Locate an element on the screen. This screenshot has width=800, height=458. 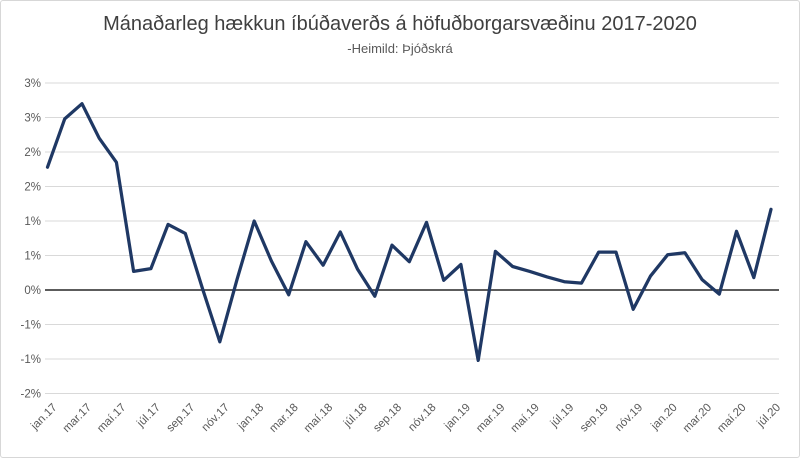
x-tick-label: nóv.18 is located at coordinates (422, 418).